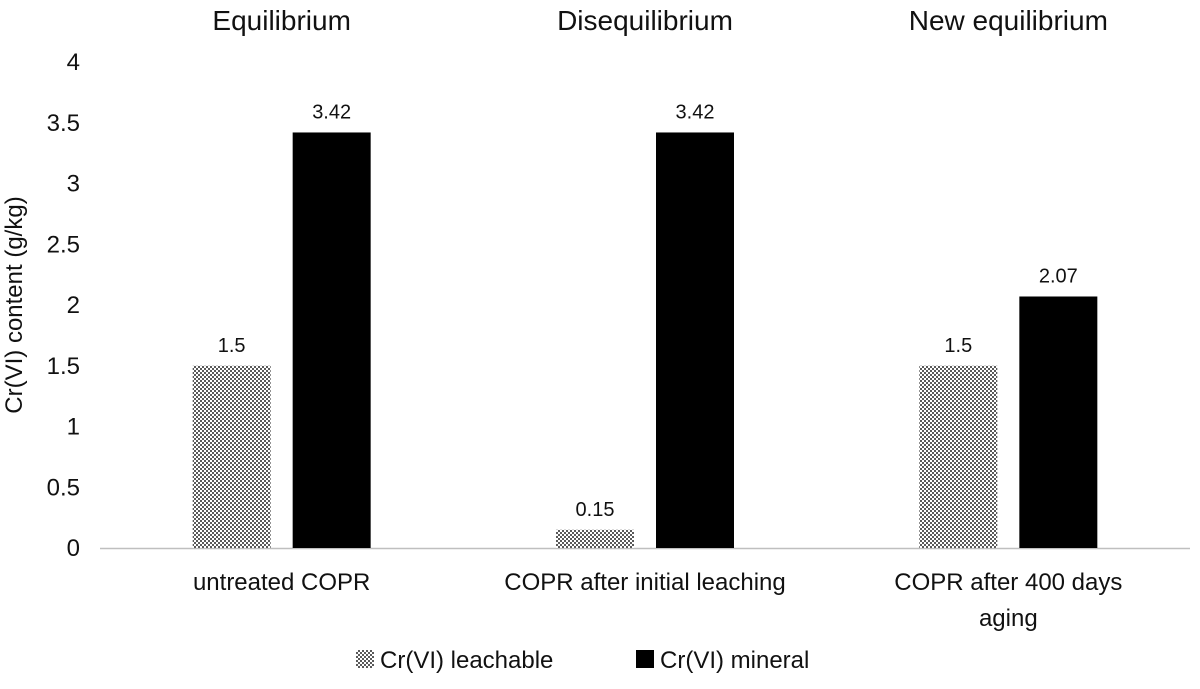  What do you see at coordinates (73, 184) in the screenshot?
I see `y-tick-label: 3` at bounding box center [73, 184].